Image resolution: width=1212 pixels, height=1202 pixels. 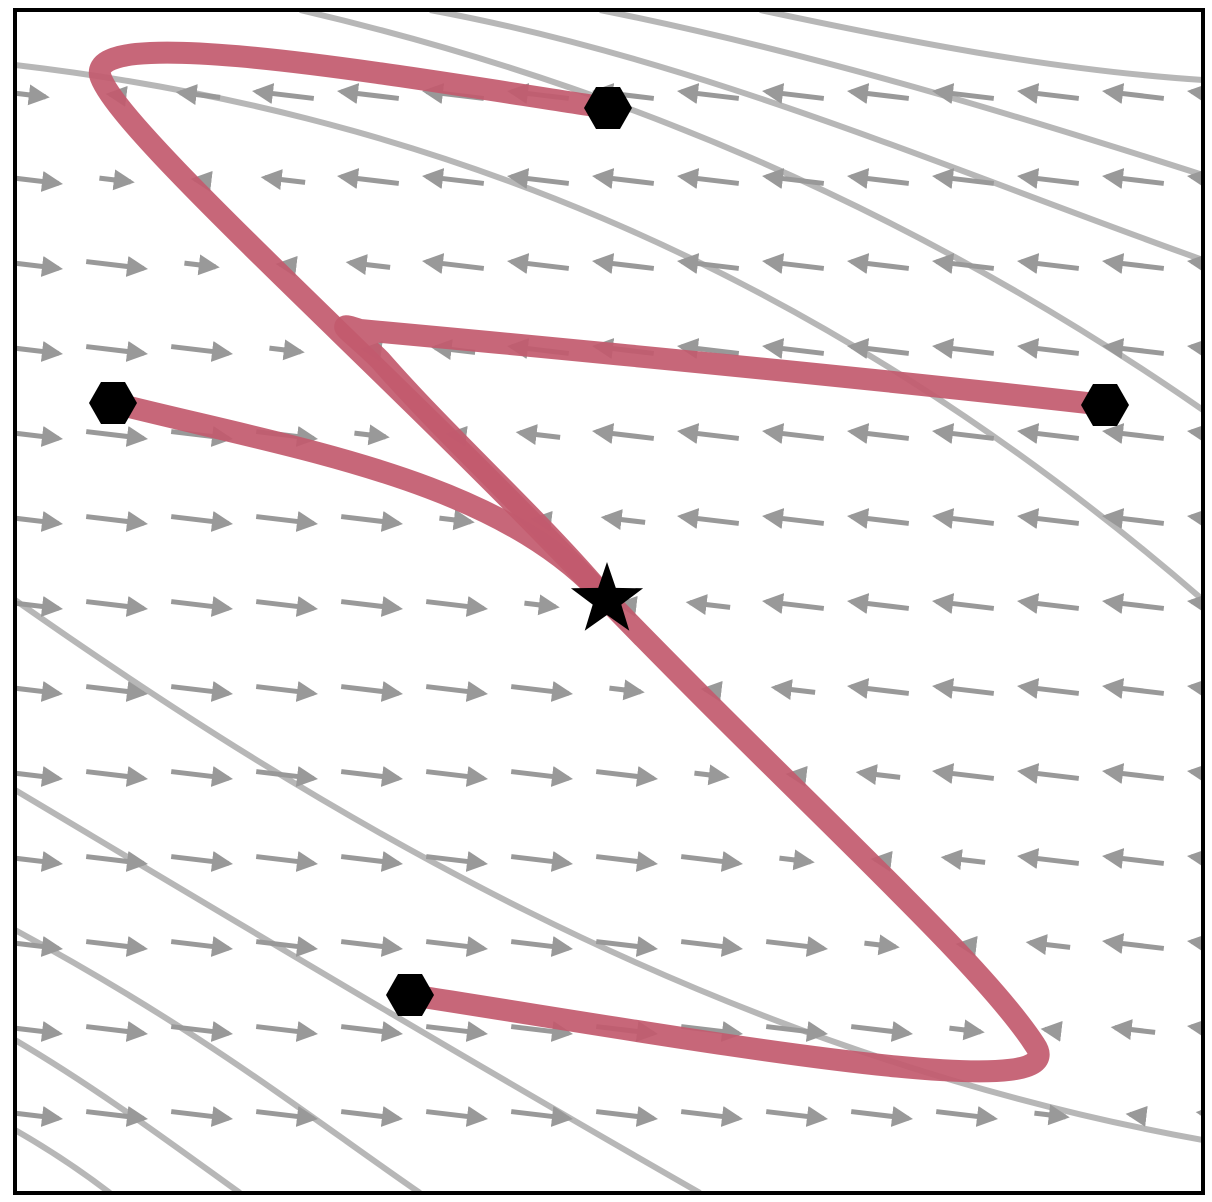 What do you see at coordinates (607, 596) in the screenshot?
I see `equilibrium-star` at bounding box center [607, 596].